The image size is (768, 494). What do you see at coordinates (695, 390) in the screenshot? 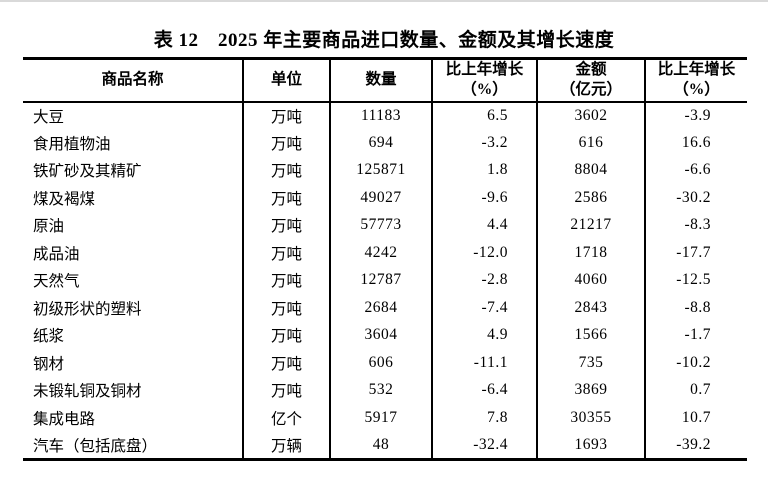
I see `cell-amount-growth: 0.7` at bounding box center [695, 390].